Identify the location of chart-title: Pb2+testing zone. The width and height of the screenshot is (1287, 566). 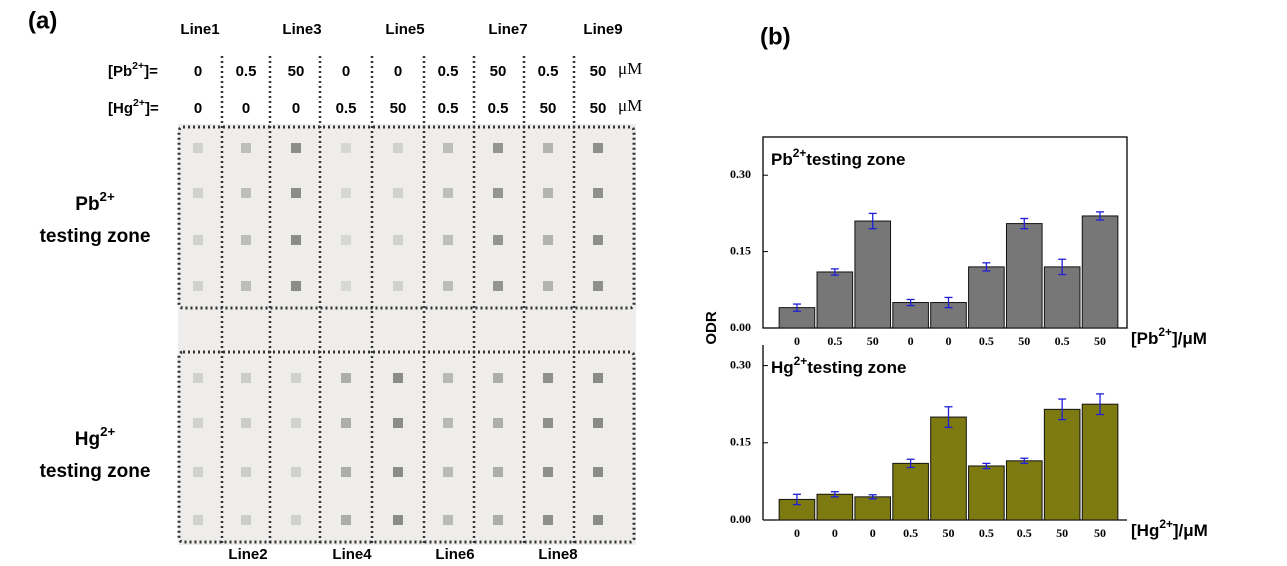
(838, 157).